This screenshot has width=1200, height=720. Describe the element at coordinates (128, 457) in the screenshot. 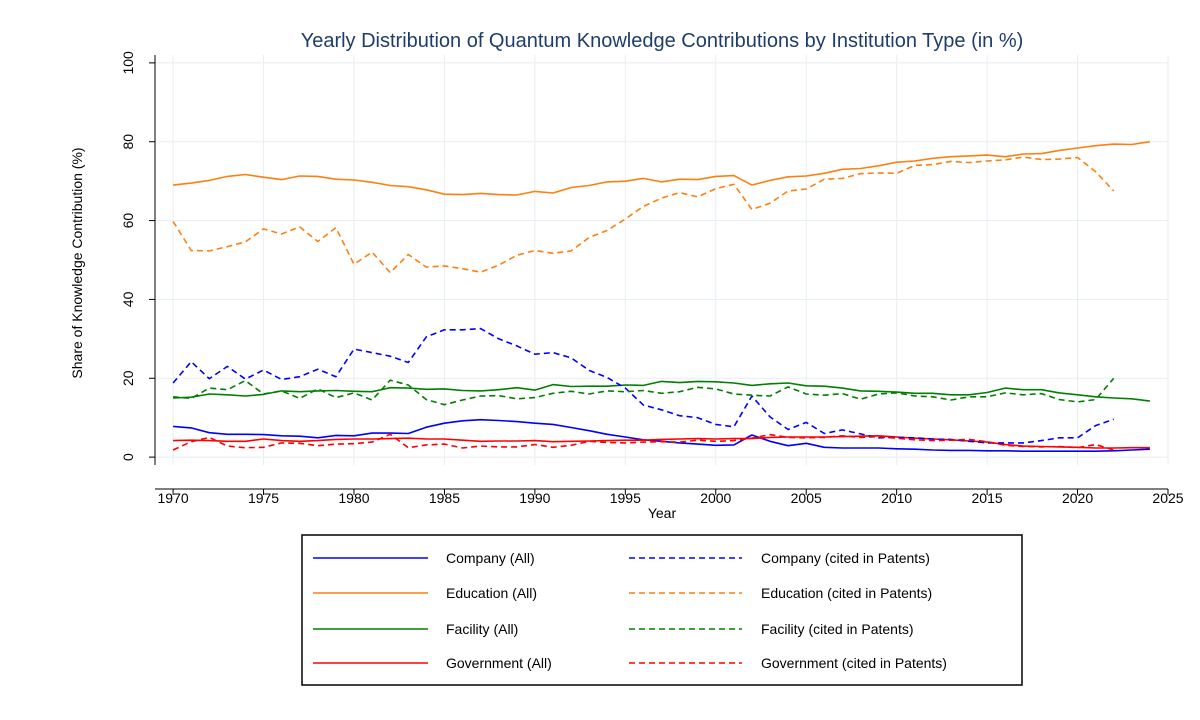

I see `y-tick-label: 0` at that location.